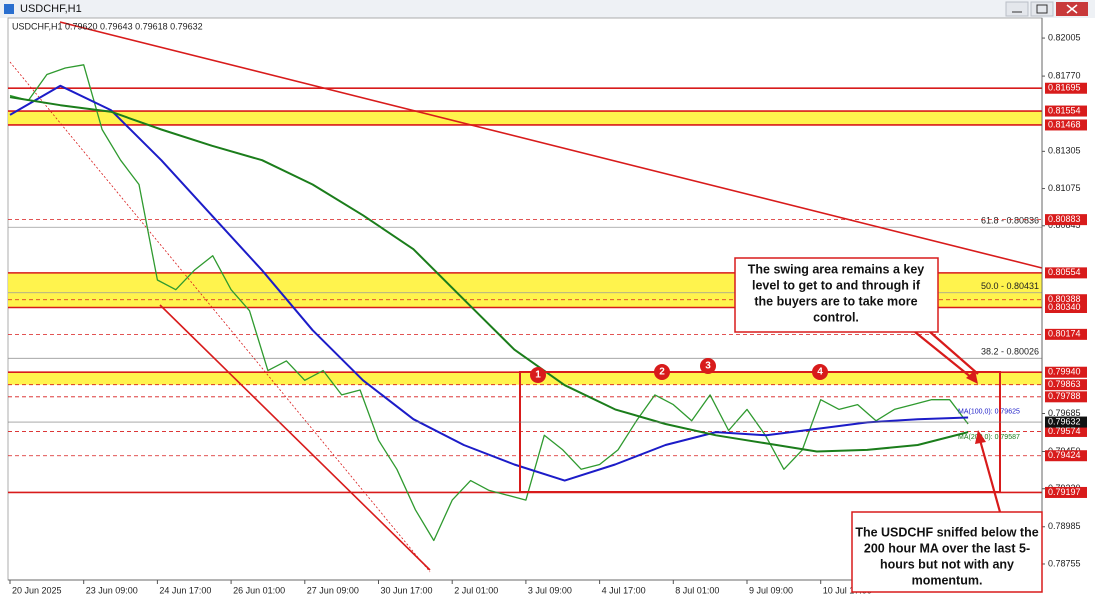  I want to click on marker-label: 1, so click(538, 375).